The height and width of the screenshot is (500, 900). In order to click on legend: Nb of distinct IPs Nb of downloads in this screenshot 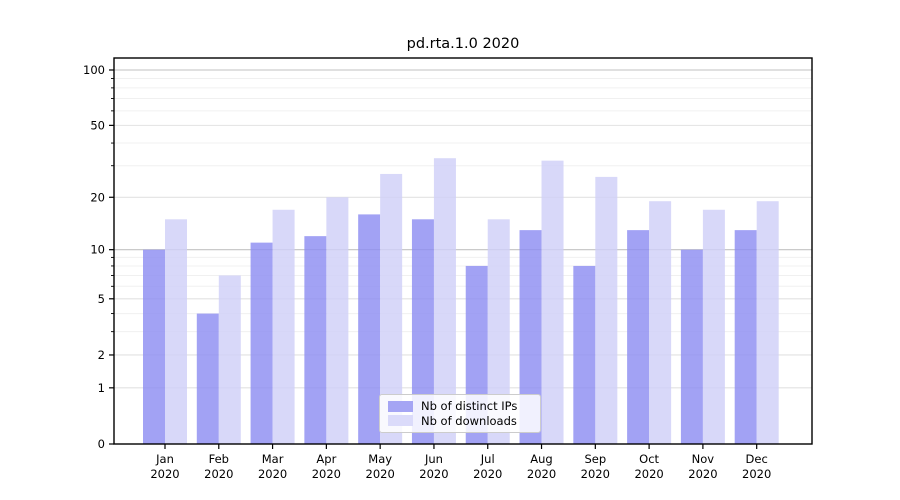, I will do `click(460, 413)`.